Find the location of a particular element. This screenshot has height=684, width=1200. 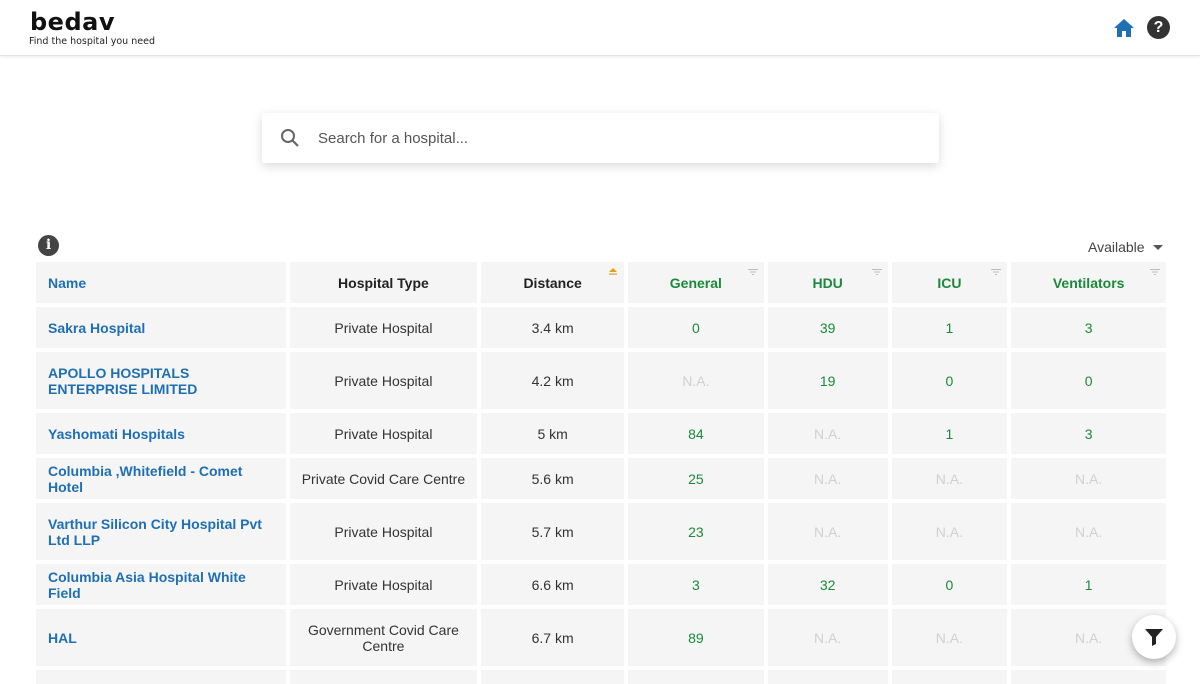

hospital-name: APOLLO HOSPITALS ENTERPRISE LIMITED is located at coordinates (123, 380).